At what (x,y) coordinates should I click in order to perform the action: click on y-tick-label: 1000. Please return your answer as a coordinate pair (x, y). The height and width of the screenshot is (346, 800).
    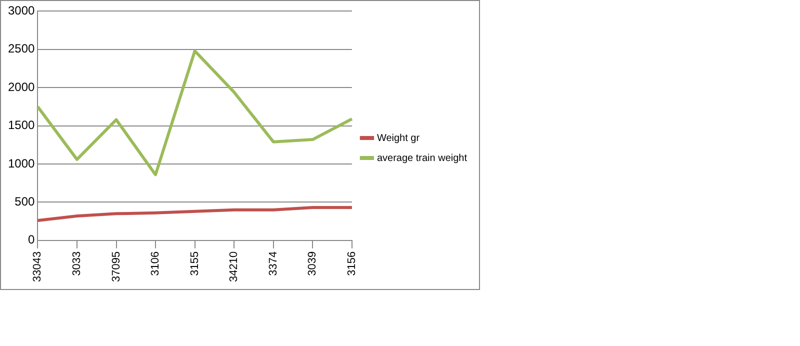
    Looking at the image, I should click on (22, 163).